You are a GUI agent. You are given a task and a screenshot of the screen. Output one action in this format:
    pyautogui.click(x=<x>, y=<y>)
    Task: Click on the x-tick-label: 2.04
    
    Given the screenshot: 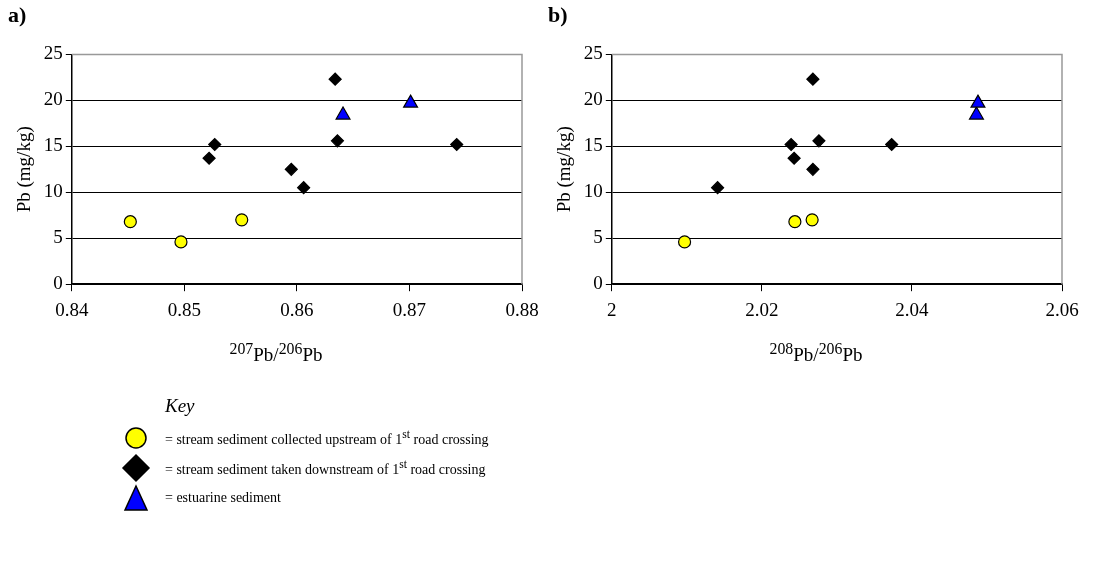 What is the action you would take?
    pyautogui.click(x=912, y=309)
    